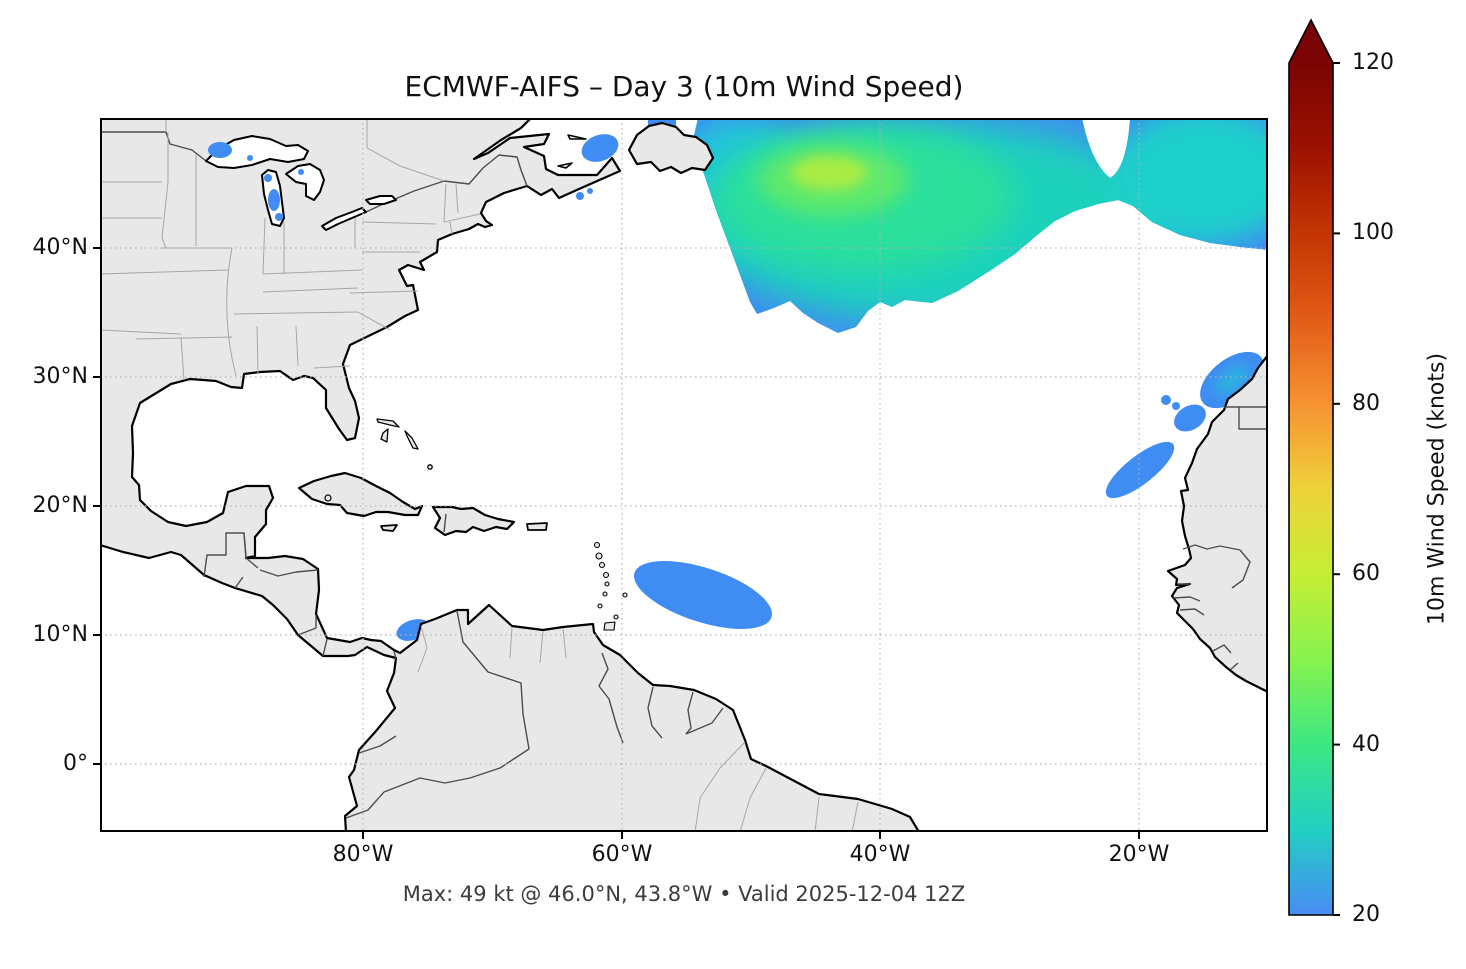  I want to click on ytick-10n: 10°N, so click(60, 634).